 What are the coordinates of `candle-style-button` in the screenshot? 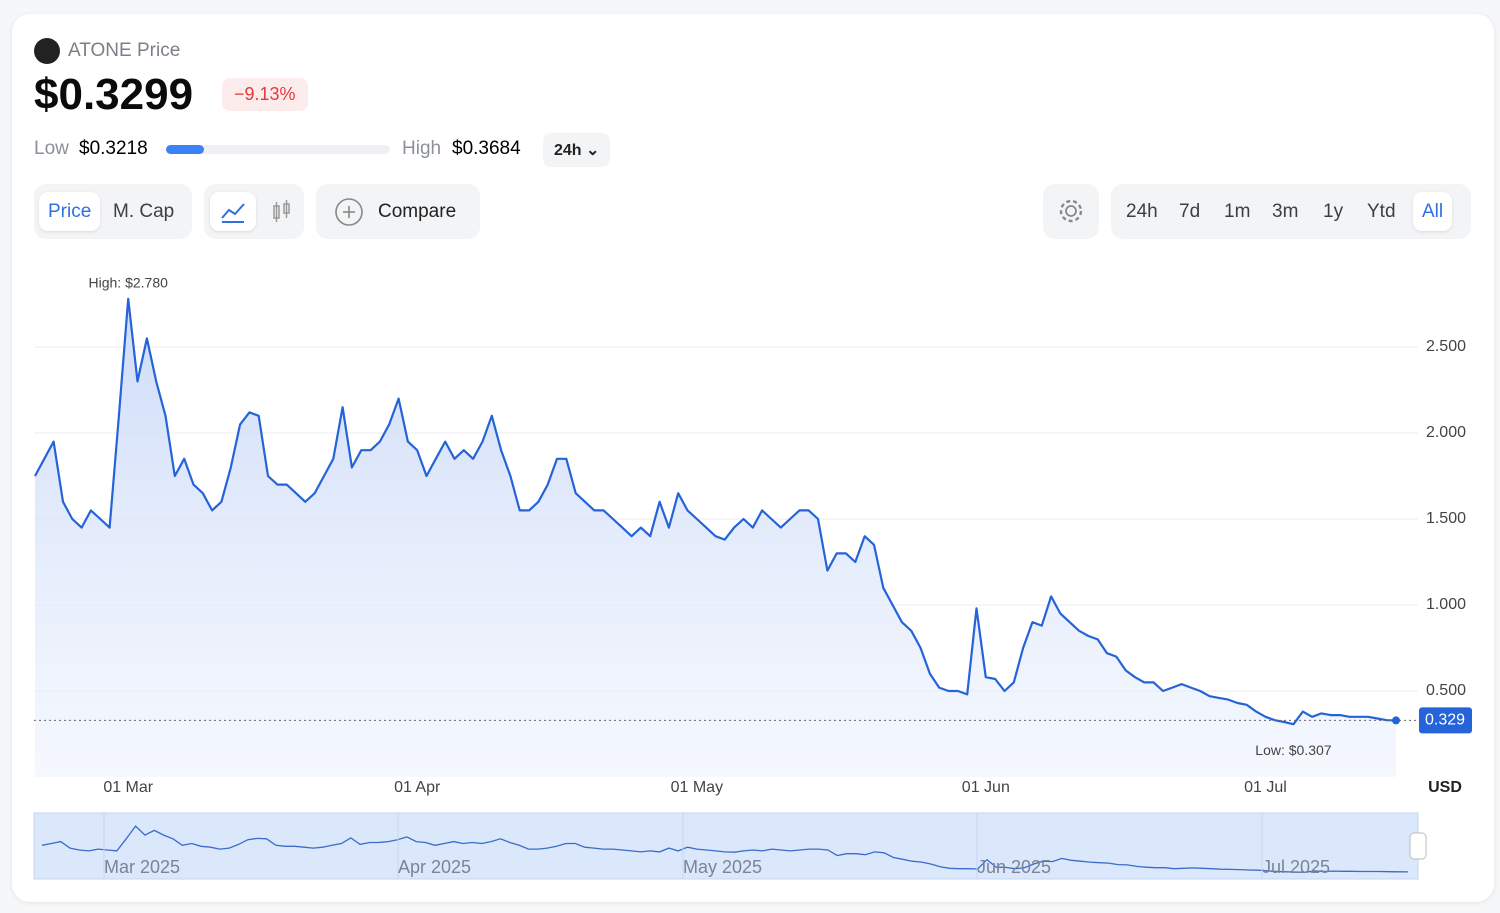 It's located at (282, 211).